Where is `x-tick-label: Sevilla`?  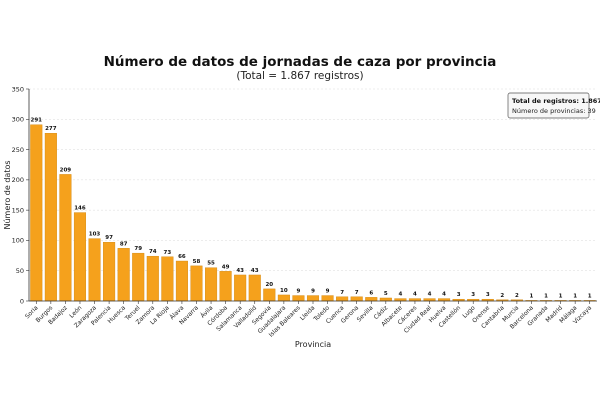 x-tick-label: Sevilla is located at coordinates (365, 313).